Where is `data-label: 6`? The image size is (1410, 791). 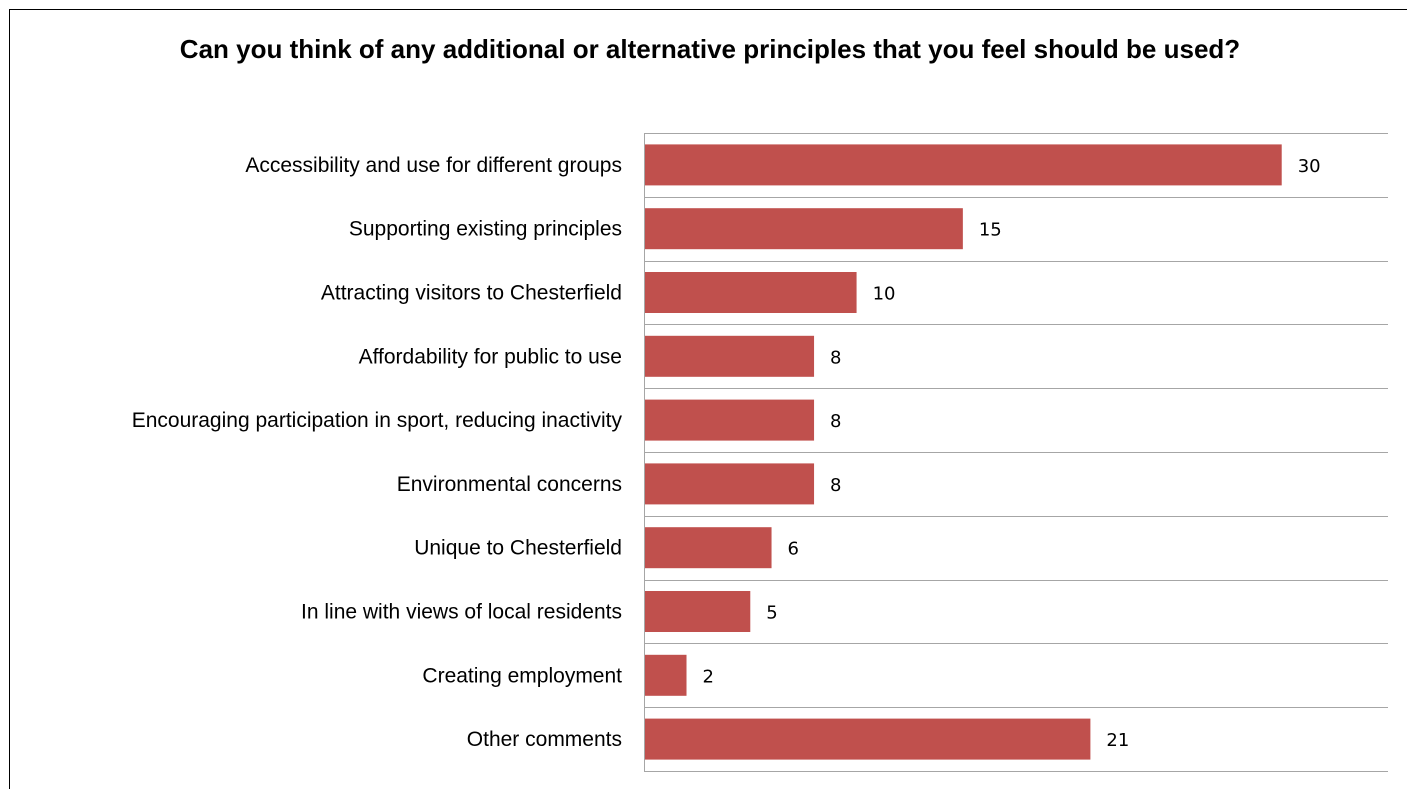
data-label: 6 is located at coordinates (793, 549).